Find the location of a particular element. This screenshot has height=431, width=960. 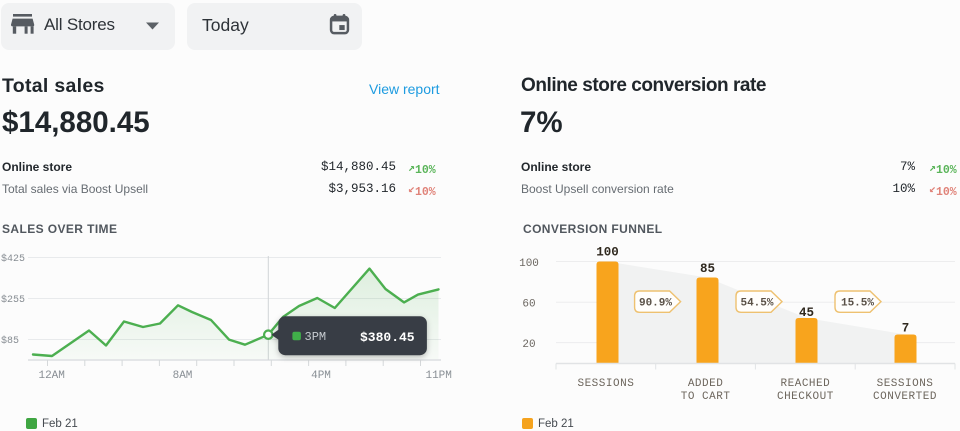

svg-text: REACHED is located at coordinates (806, 384).